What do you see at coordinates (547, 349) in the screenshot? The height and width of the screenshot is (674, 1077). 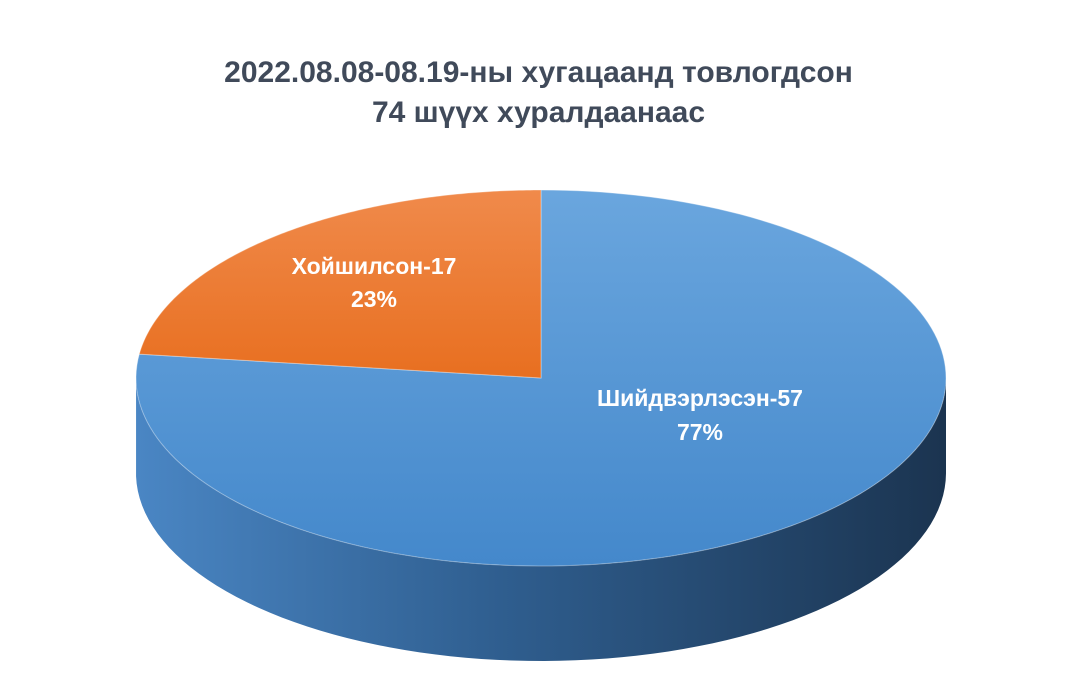 I see `pie-label-layer: Шийдвэрлэсэн-57 77% Хойшилсон-17 23%` at bounding box center [547, 349].